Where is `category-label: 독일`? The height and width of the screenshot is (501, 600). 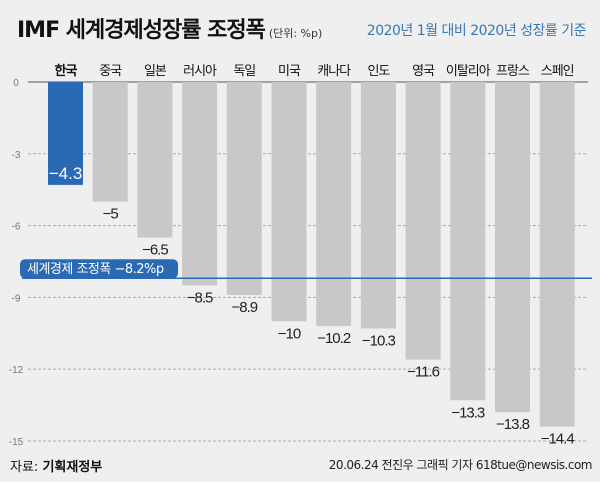 category-label: 독일 is located at coordinates (244, 71).